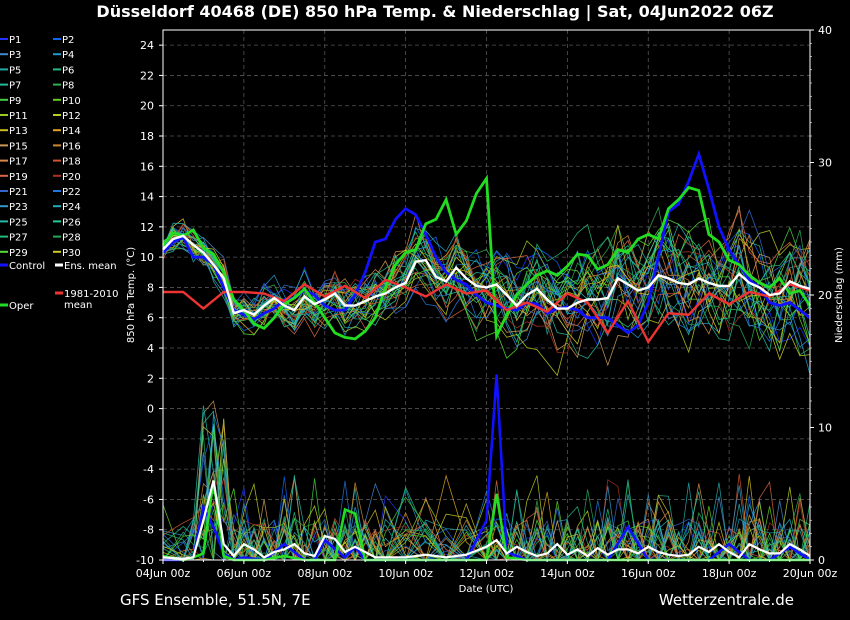  What do you see at coordinates (18, 253) in the screenshot?
I see `legend-entry: P29` at bounding box center [18, 253].